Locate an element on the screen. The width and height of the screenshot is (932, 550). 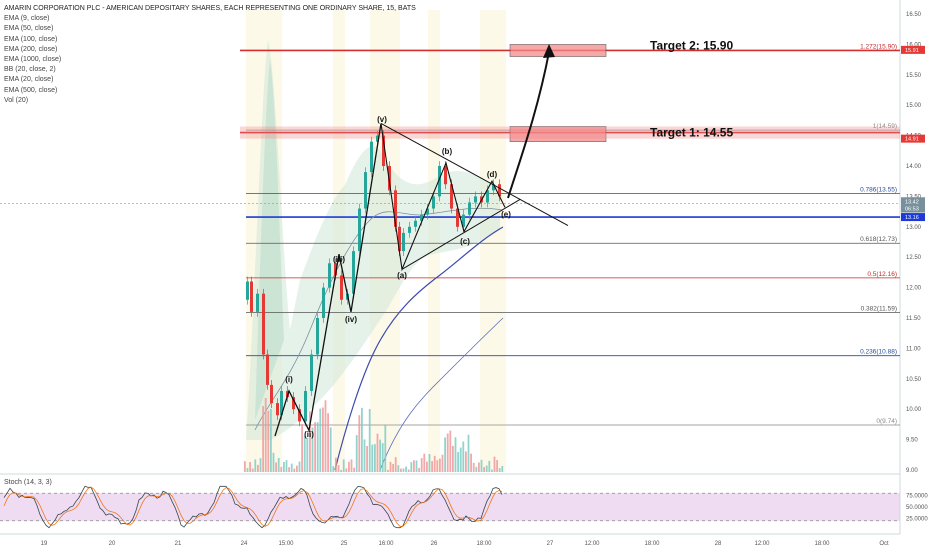
stoch-k-line is located at coordinates (253, 507).